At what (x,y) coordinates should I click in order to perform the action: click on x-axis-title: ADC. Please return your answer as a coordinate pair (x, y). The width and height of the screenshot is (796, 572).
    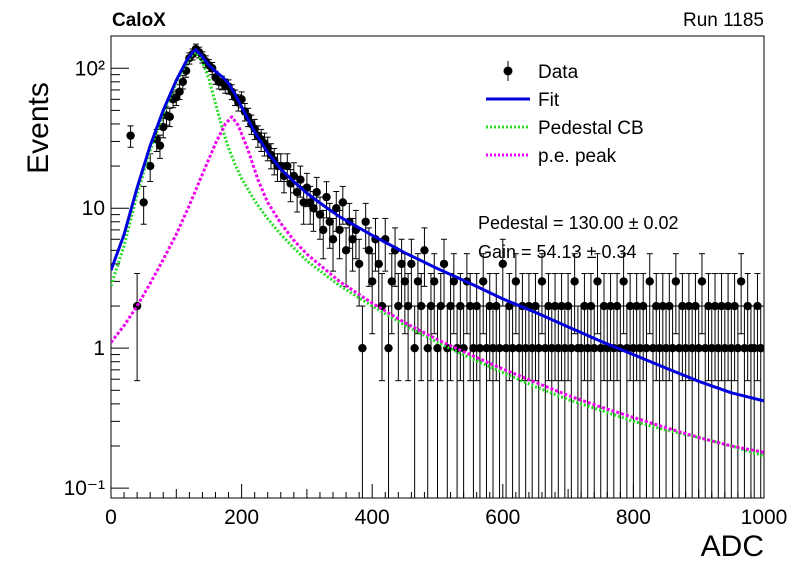
    Looking at the image, I should click on (732, 546).